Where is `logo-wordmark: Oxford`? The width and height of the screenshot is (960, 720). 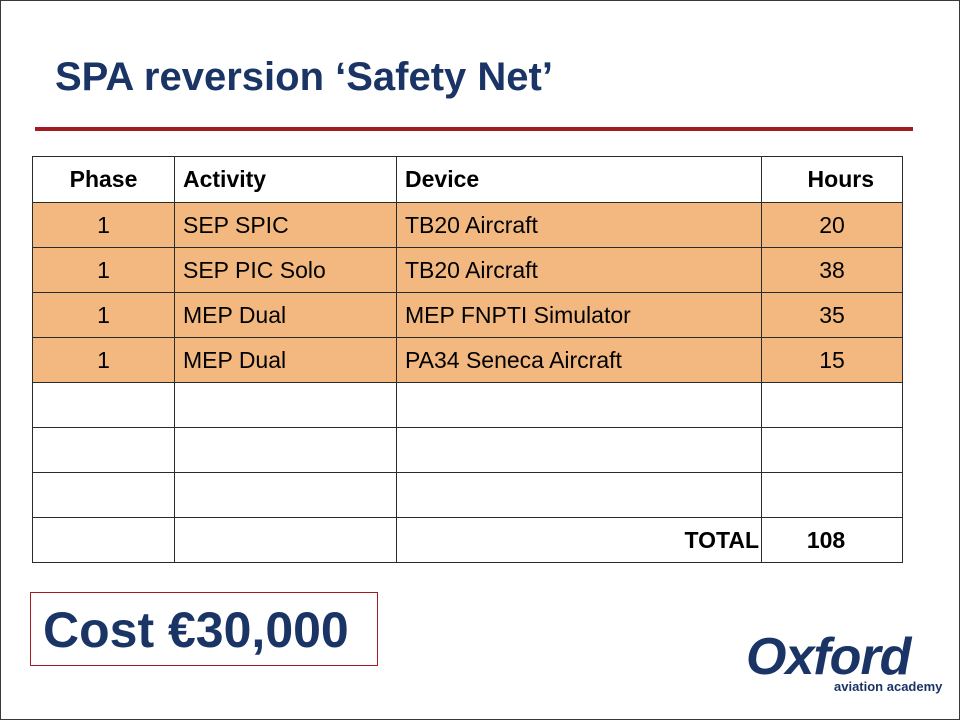
logo-wordmark: Oxford is located at coordinates (828, 657).